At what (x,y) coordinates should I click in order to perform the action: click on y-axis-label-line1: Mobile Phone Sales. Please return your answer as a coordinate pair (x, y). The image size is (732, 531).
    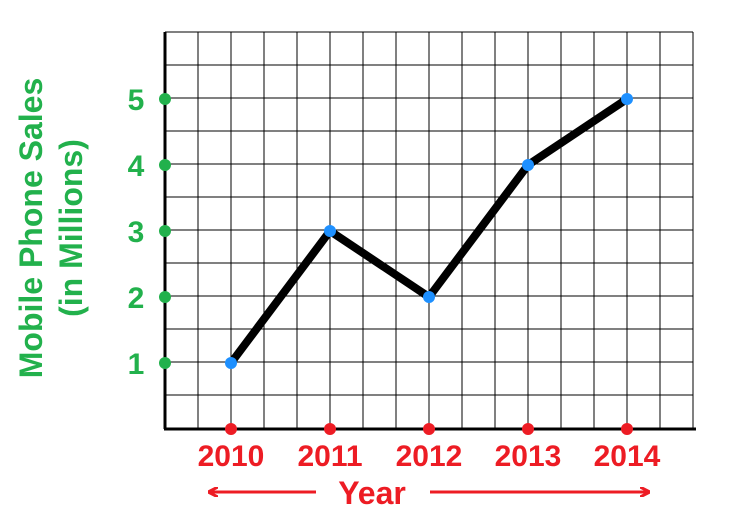
    Looking at the image, I should click on (31, 228).